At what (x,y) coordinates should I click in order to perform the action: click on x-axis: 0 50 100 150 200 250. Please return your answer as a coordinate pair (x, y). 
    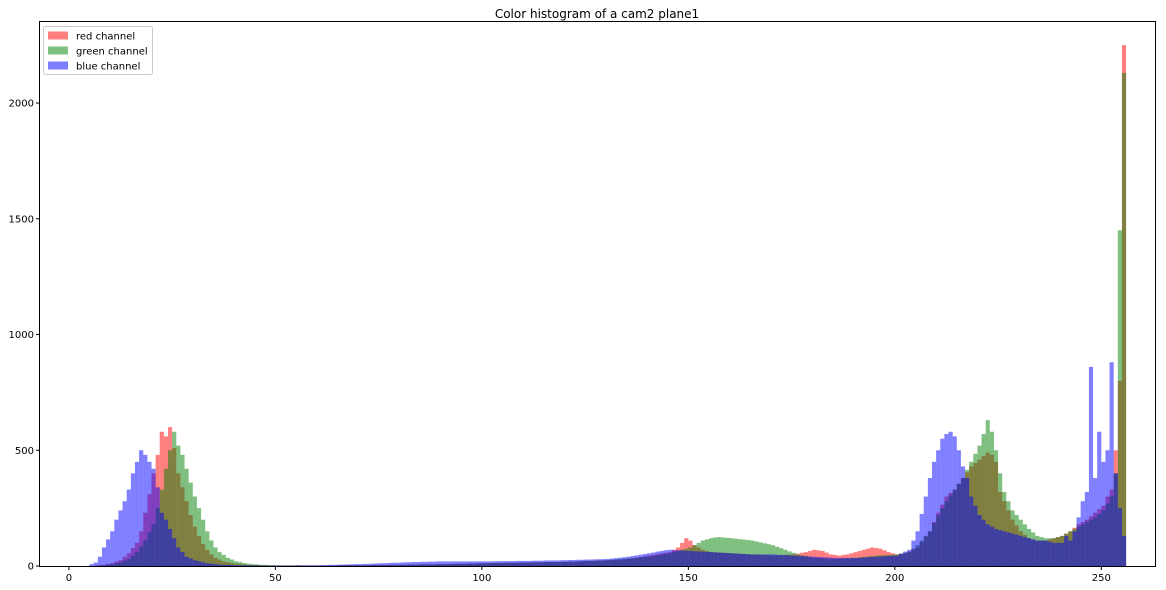
    Looking at the image, I should click on (588, 575).